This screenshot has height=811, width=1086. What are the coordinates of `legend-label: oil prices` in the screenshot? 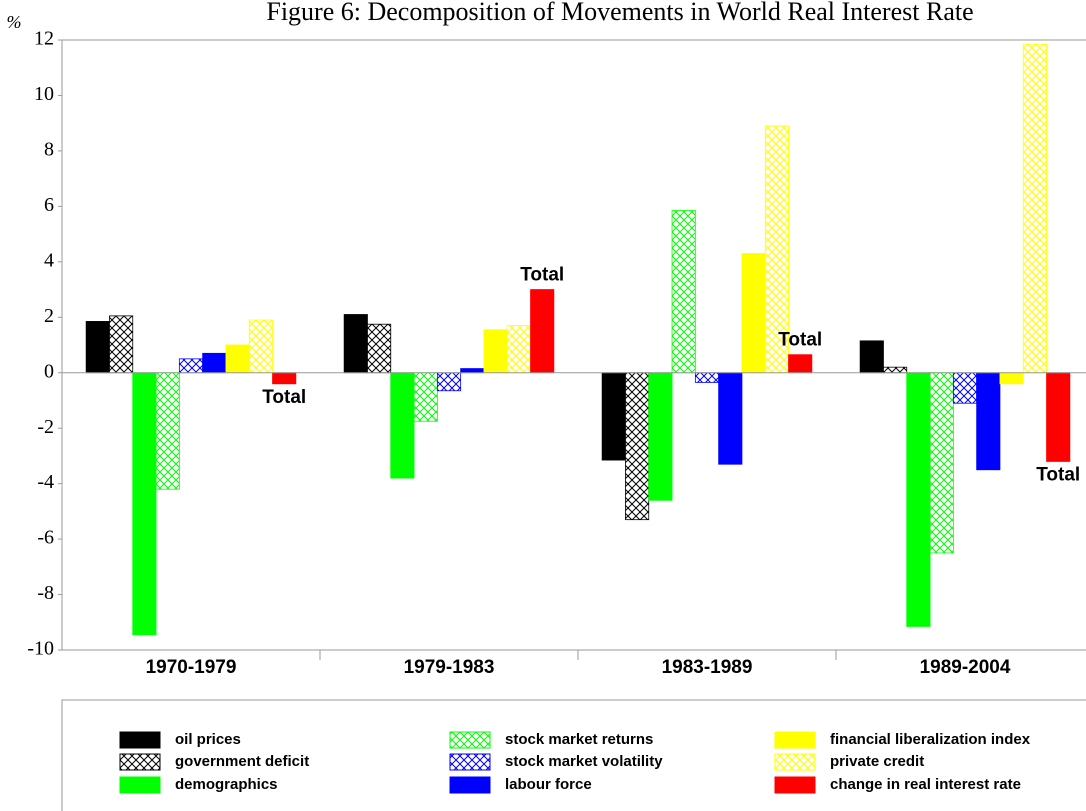 It's located at (208, 739).